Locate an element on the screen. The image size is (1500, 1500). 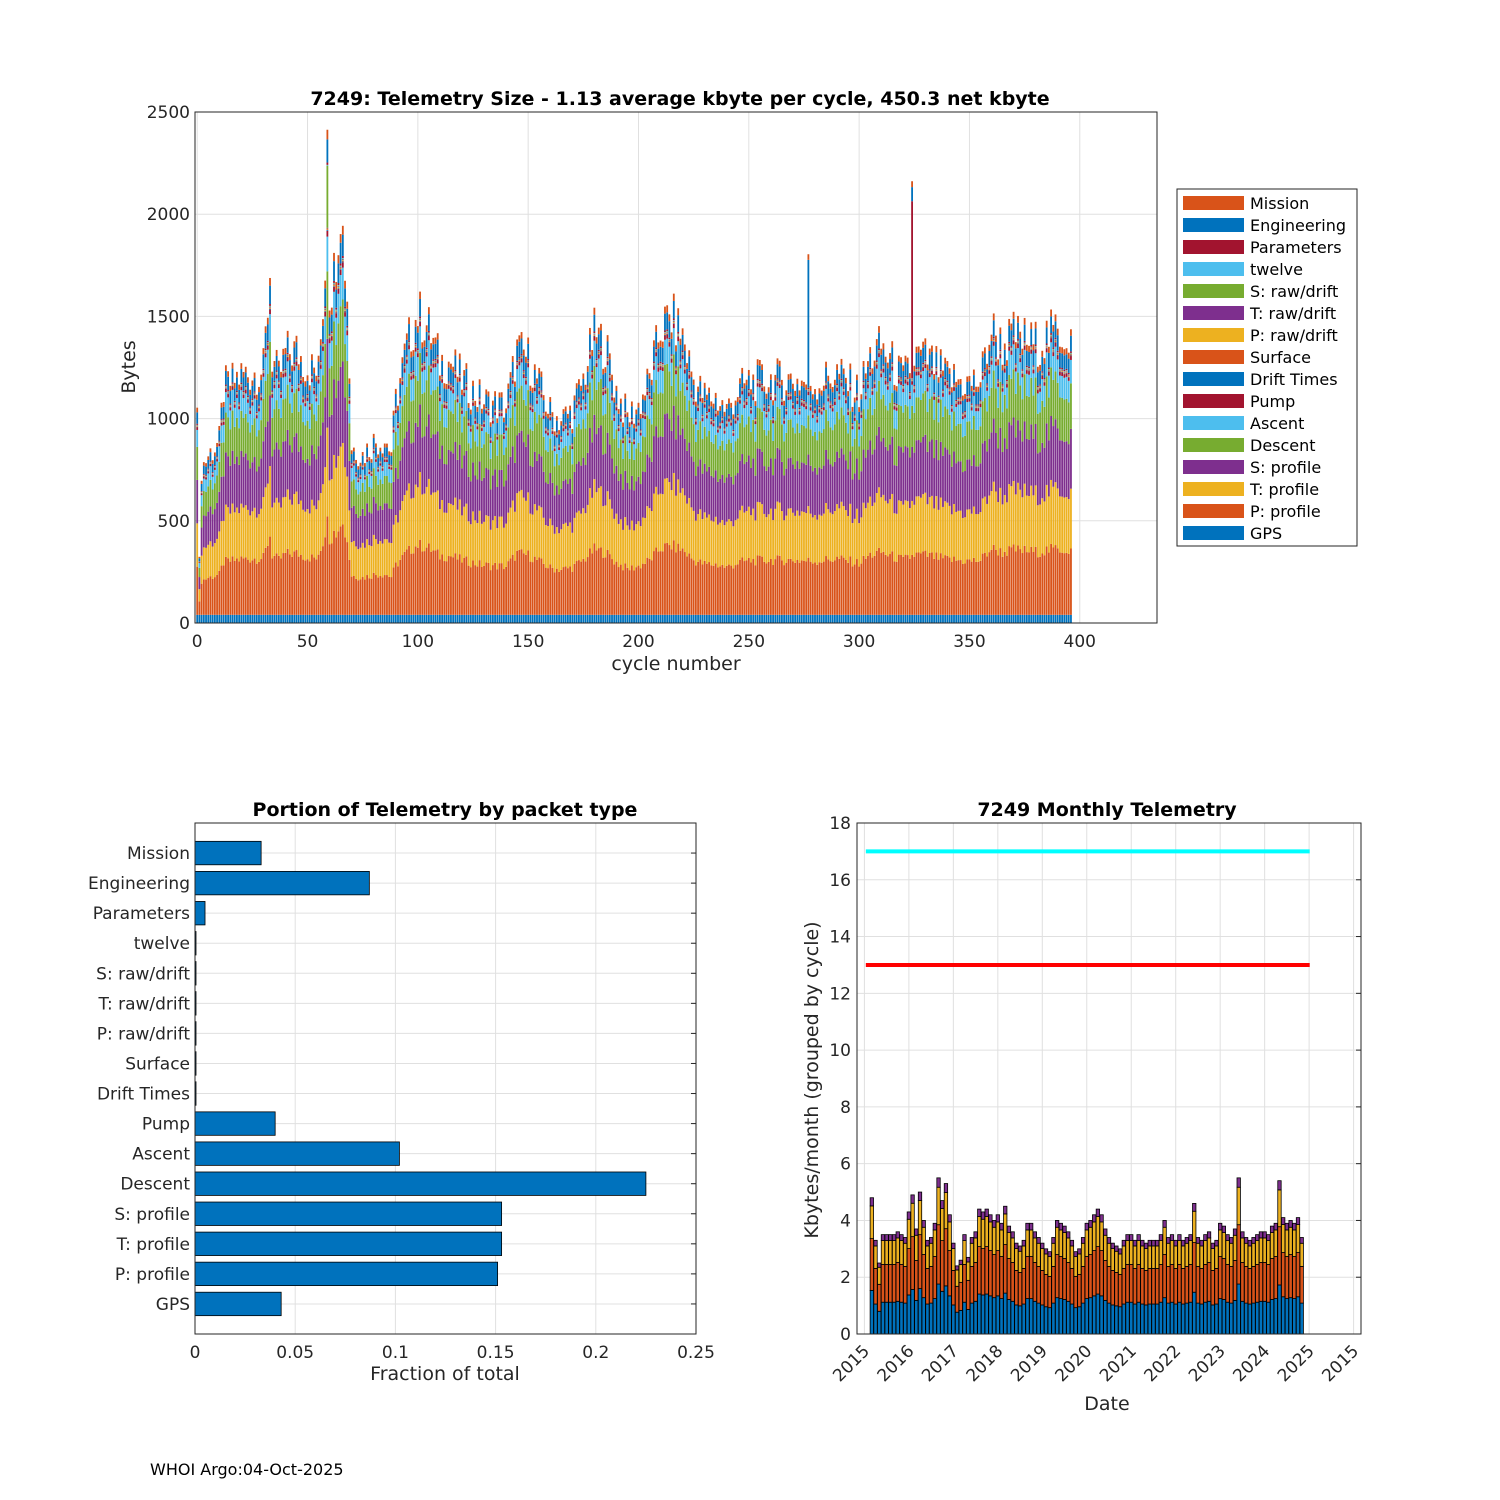
top-bar-198-descent is located at coordinates (634, 475).